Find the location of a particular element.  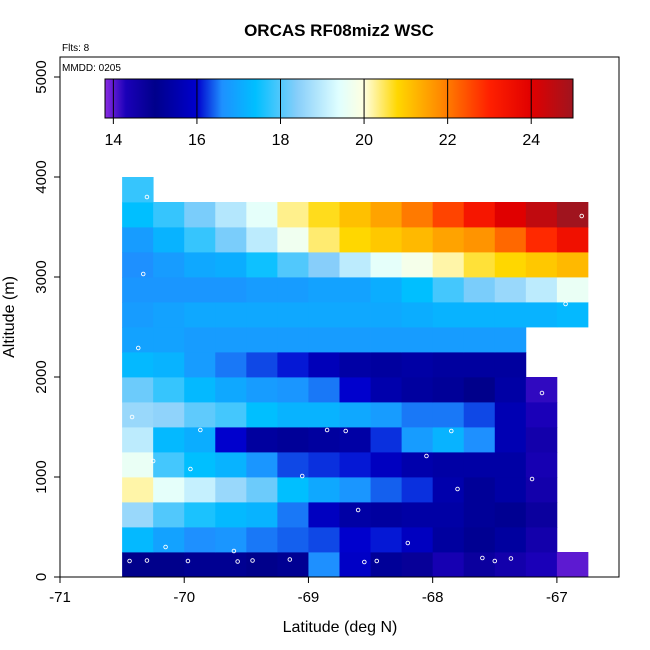

colorbar-tick-label: 24 is located at coordinates (531, 140).